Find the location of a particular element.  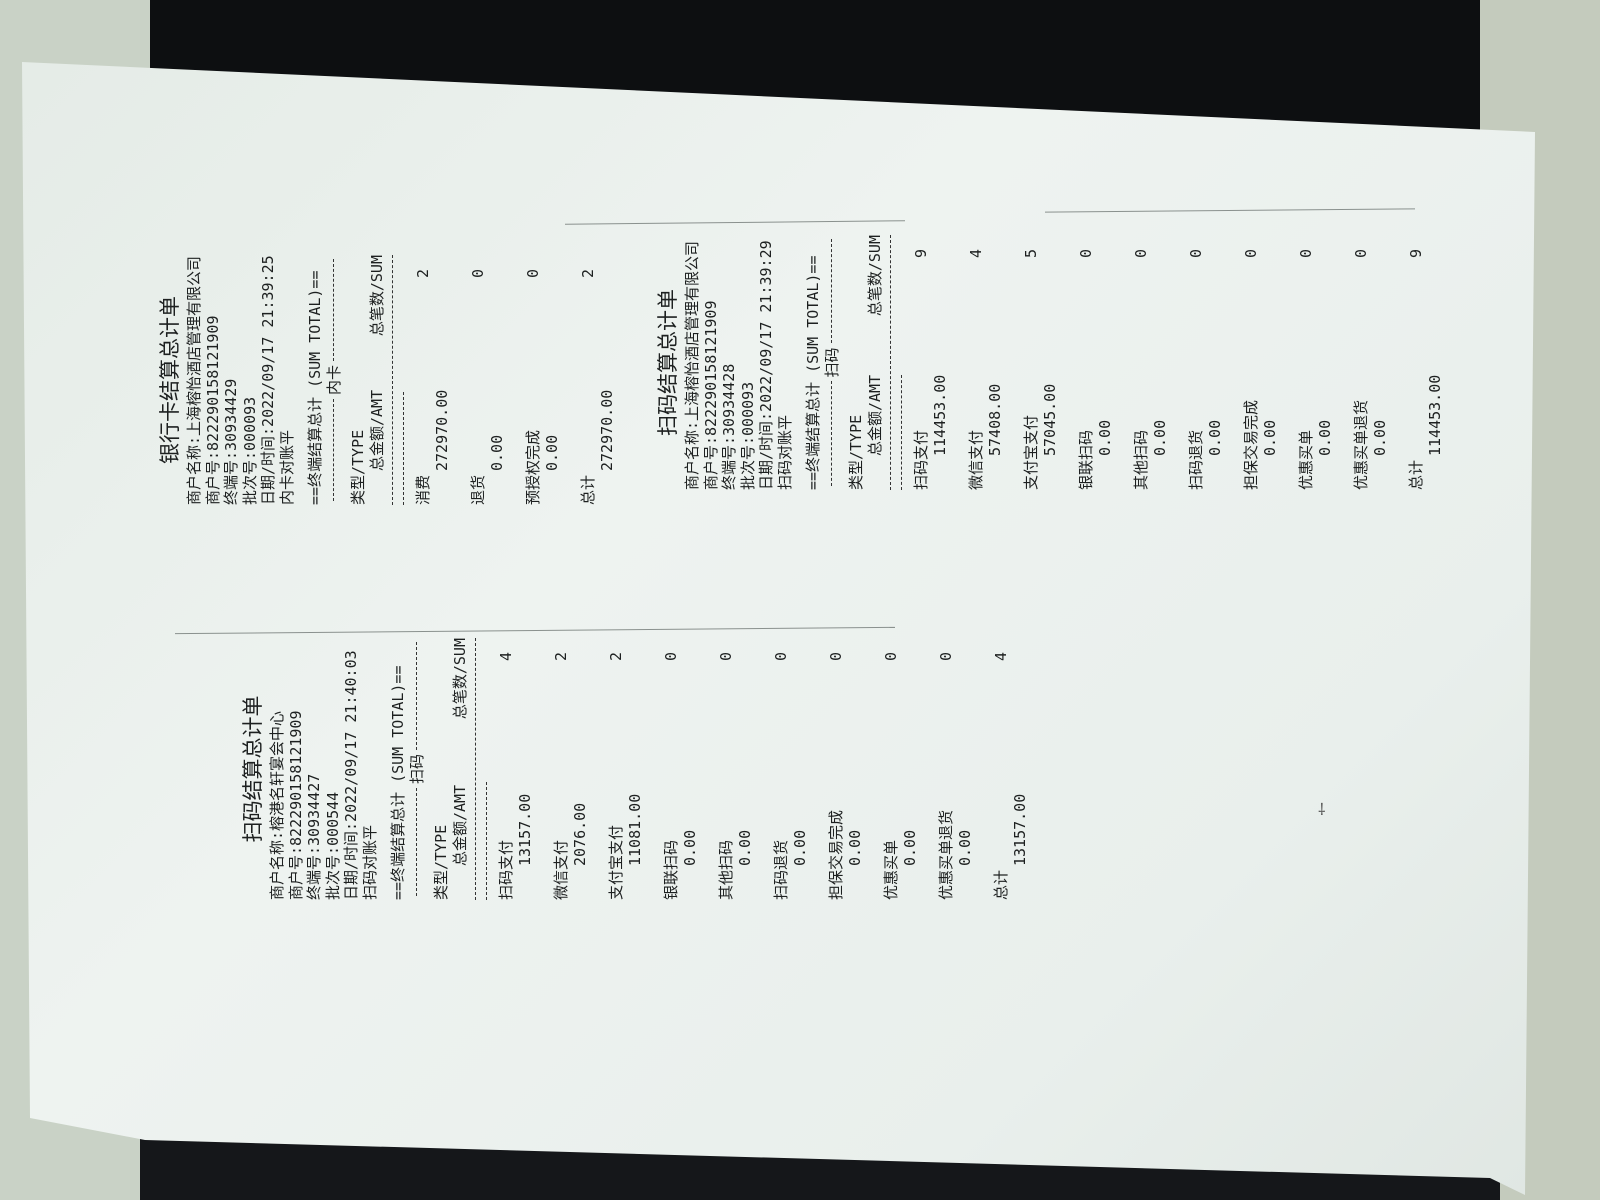

terminal-number: 终端号:30934429 is located at coordinates (231, 441).